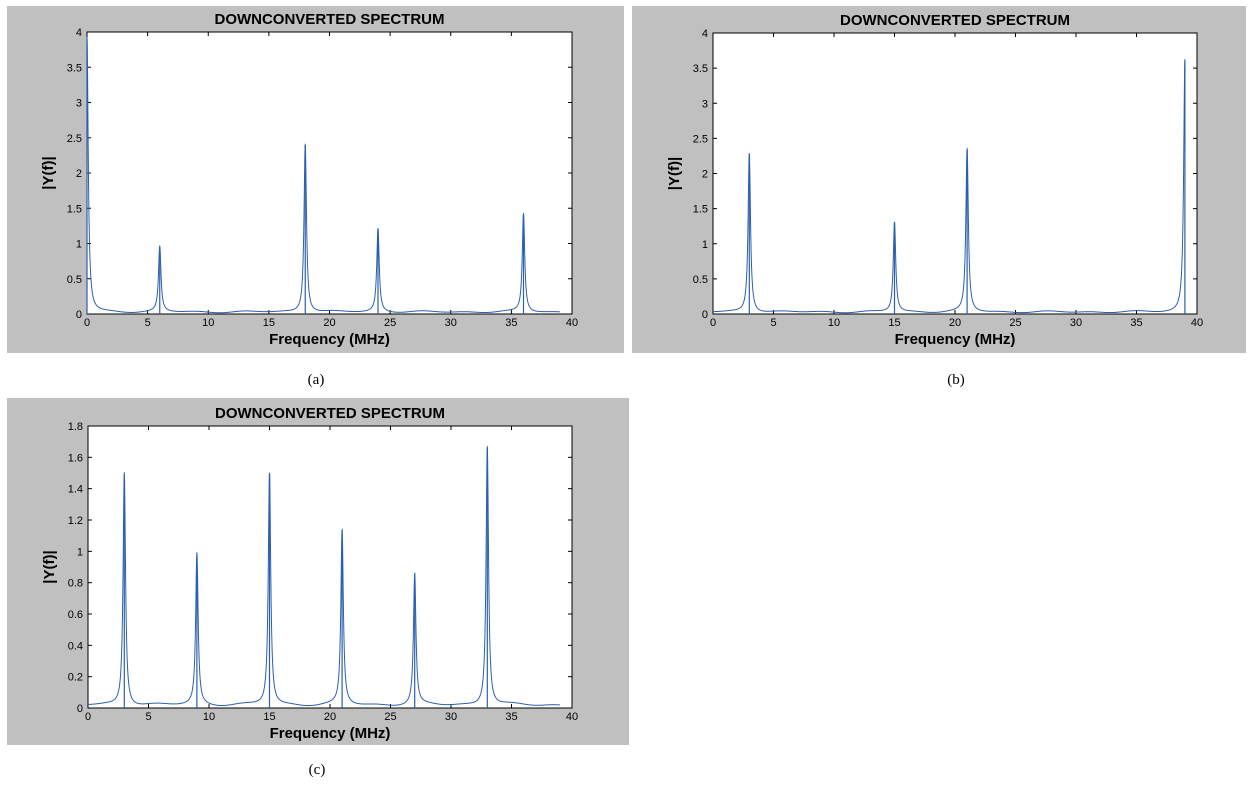 Image resolution: width=1252 pixels, height=786 pixels. Describe the element at coordinates (75, 521) in the screenshot. I see `y-tick-label: 1.2` at that location.